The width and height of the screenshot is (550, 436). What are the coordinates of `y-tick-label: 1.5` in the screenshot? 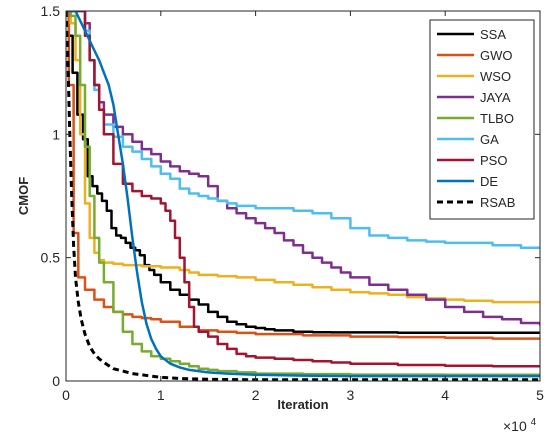 It's located at (51, 11).